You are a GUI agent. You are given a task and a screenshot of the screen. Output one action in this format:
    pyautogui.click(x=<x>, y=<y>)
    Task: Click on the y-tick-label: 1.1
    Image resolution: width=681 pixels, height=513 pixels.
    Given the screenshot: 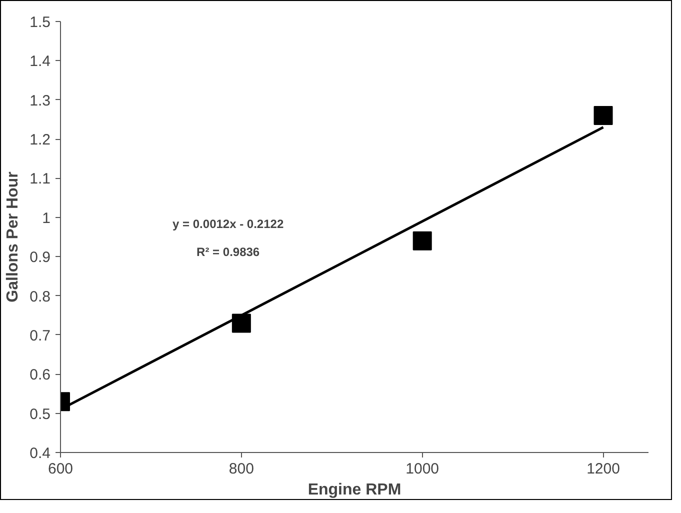 What is the action you would take?
    pyautogui.click(x=40, y=179)
    